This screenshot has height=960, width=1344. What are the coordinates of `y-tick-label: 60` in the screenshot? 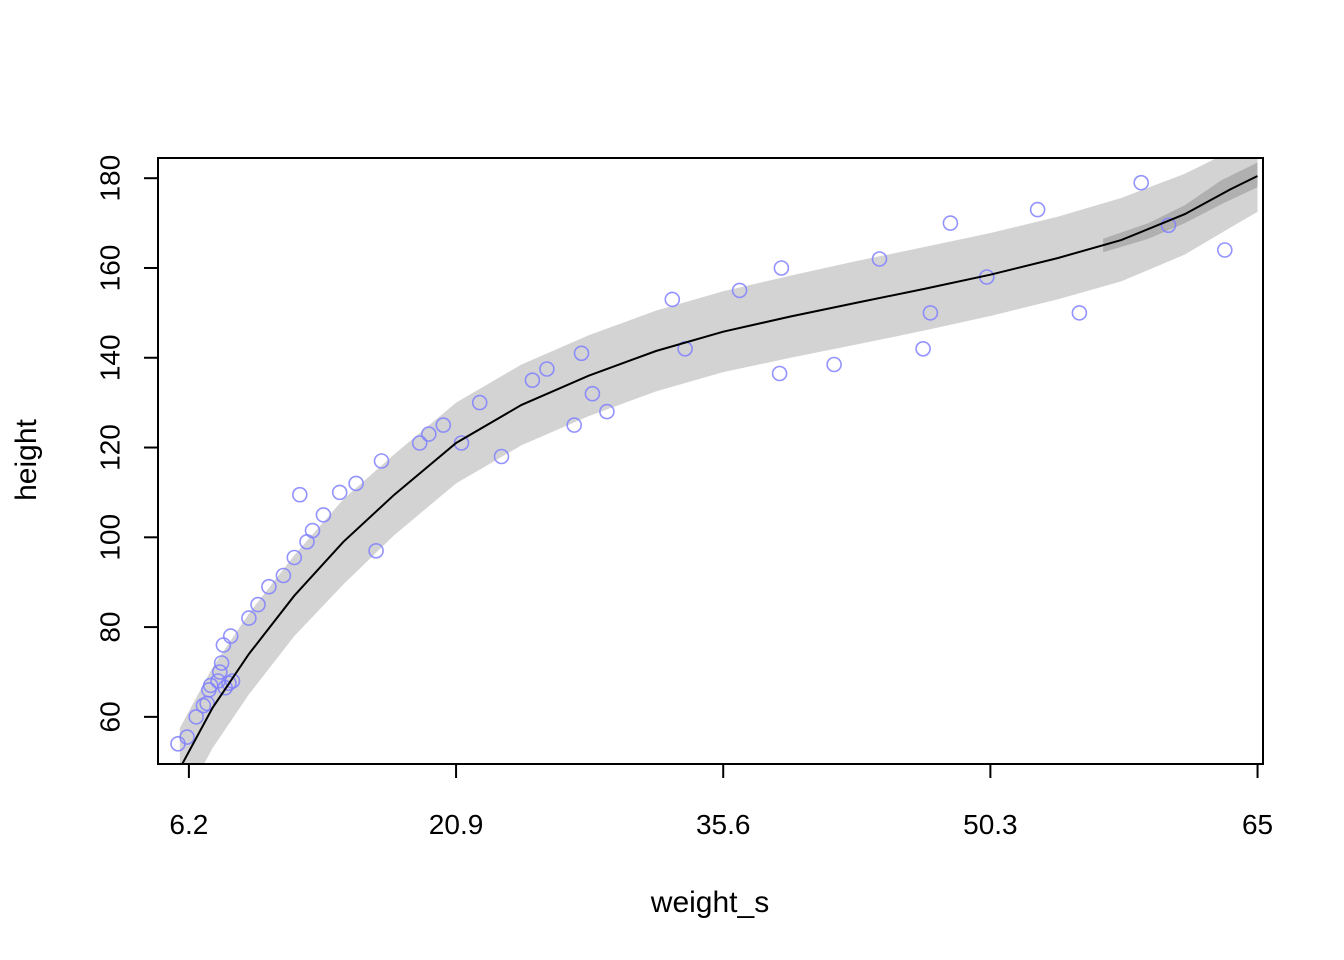 It's located at (109, 716).